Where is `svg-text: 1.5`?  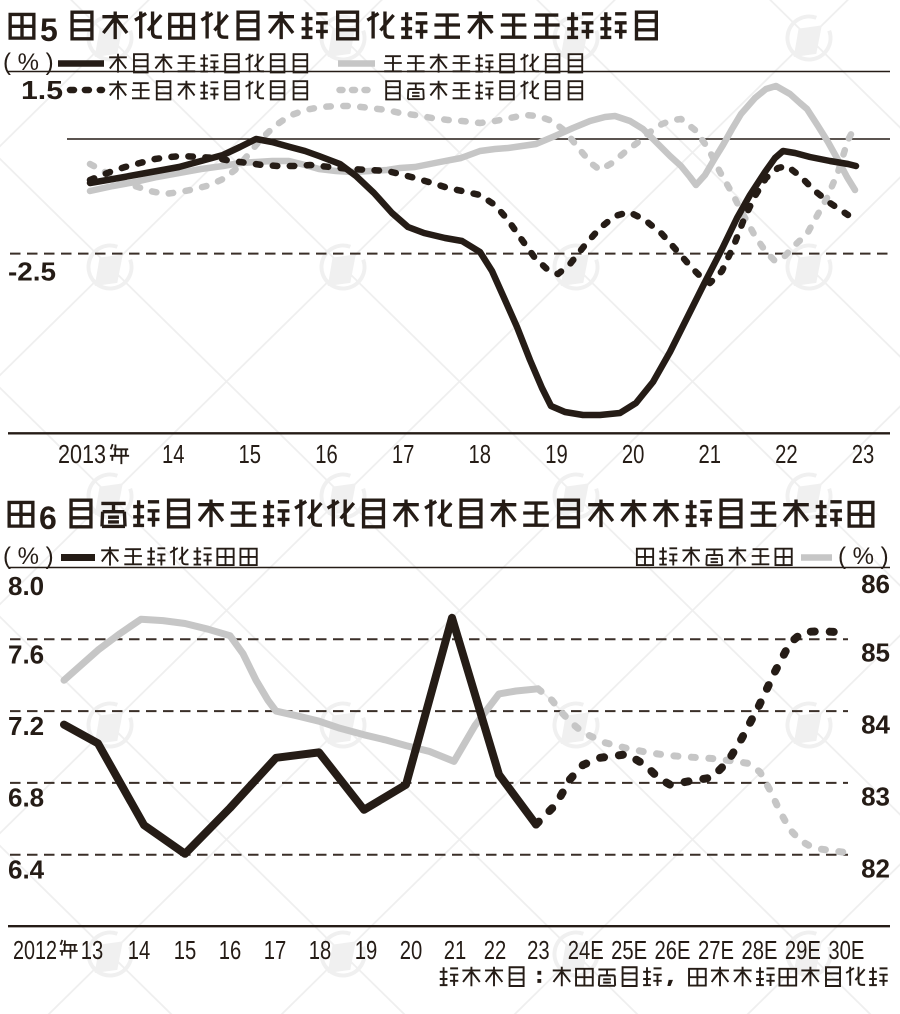
svg-text: 1.5 is located at coordinates (42, 90).